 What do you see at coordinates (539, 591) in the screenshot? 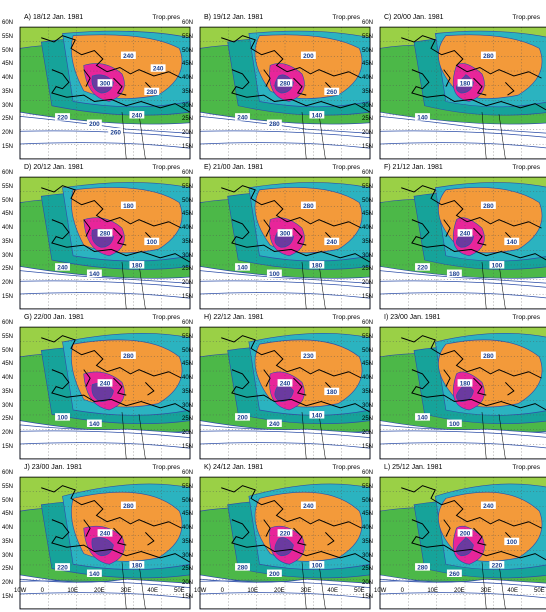
I see `lon-tick-label: 50E` at bounding box center [539, 591].